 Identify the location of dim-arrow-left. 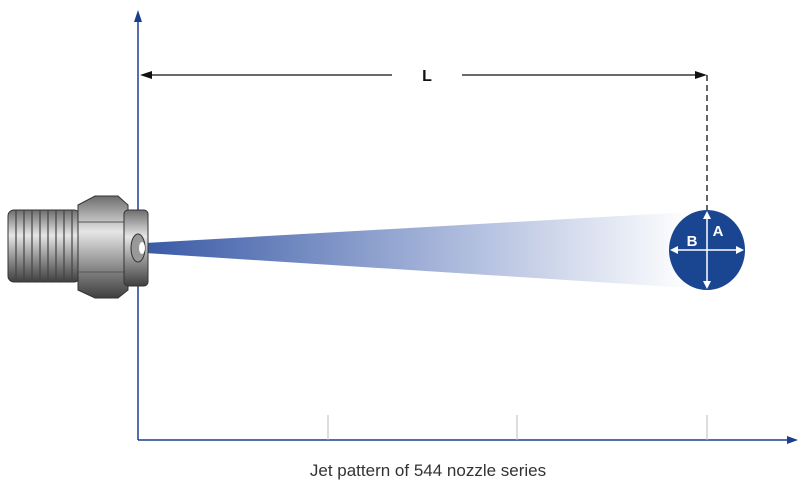
(146, 75).